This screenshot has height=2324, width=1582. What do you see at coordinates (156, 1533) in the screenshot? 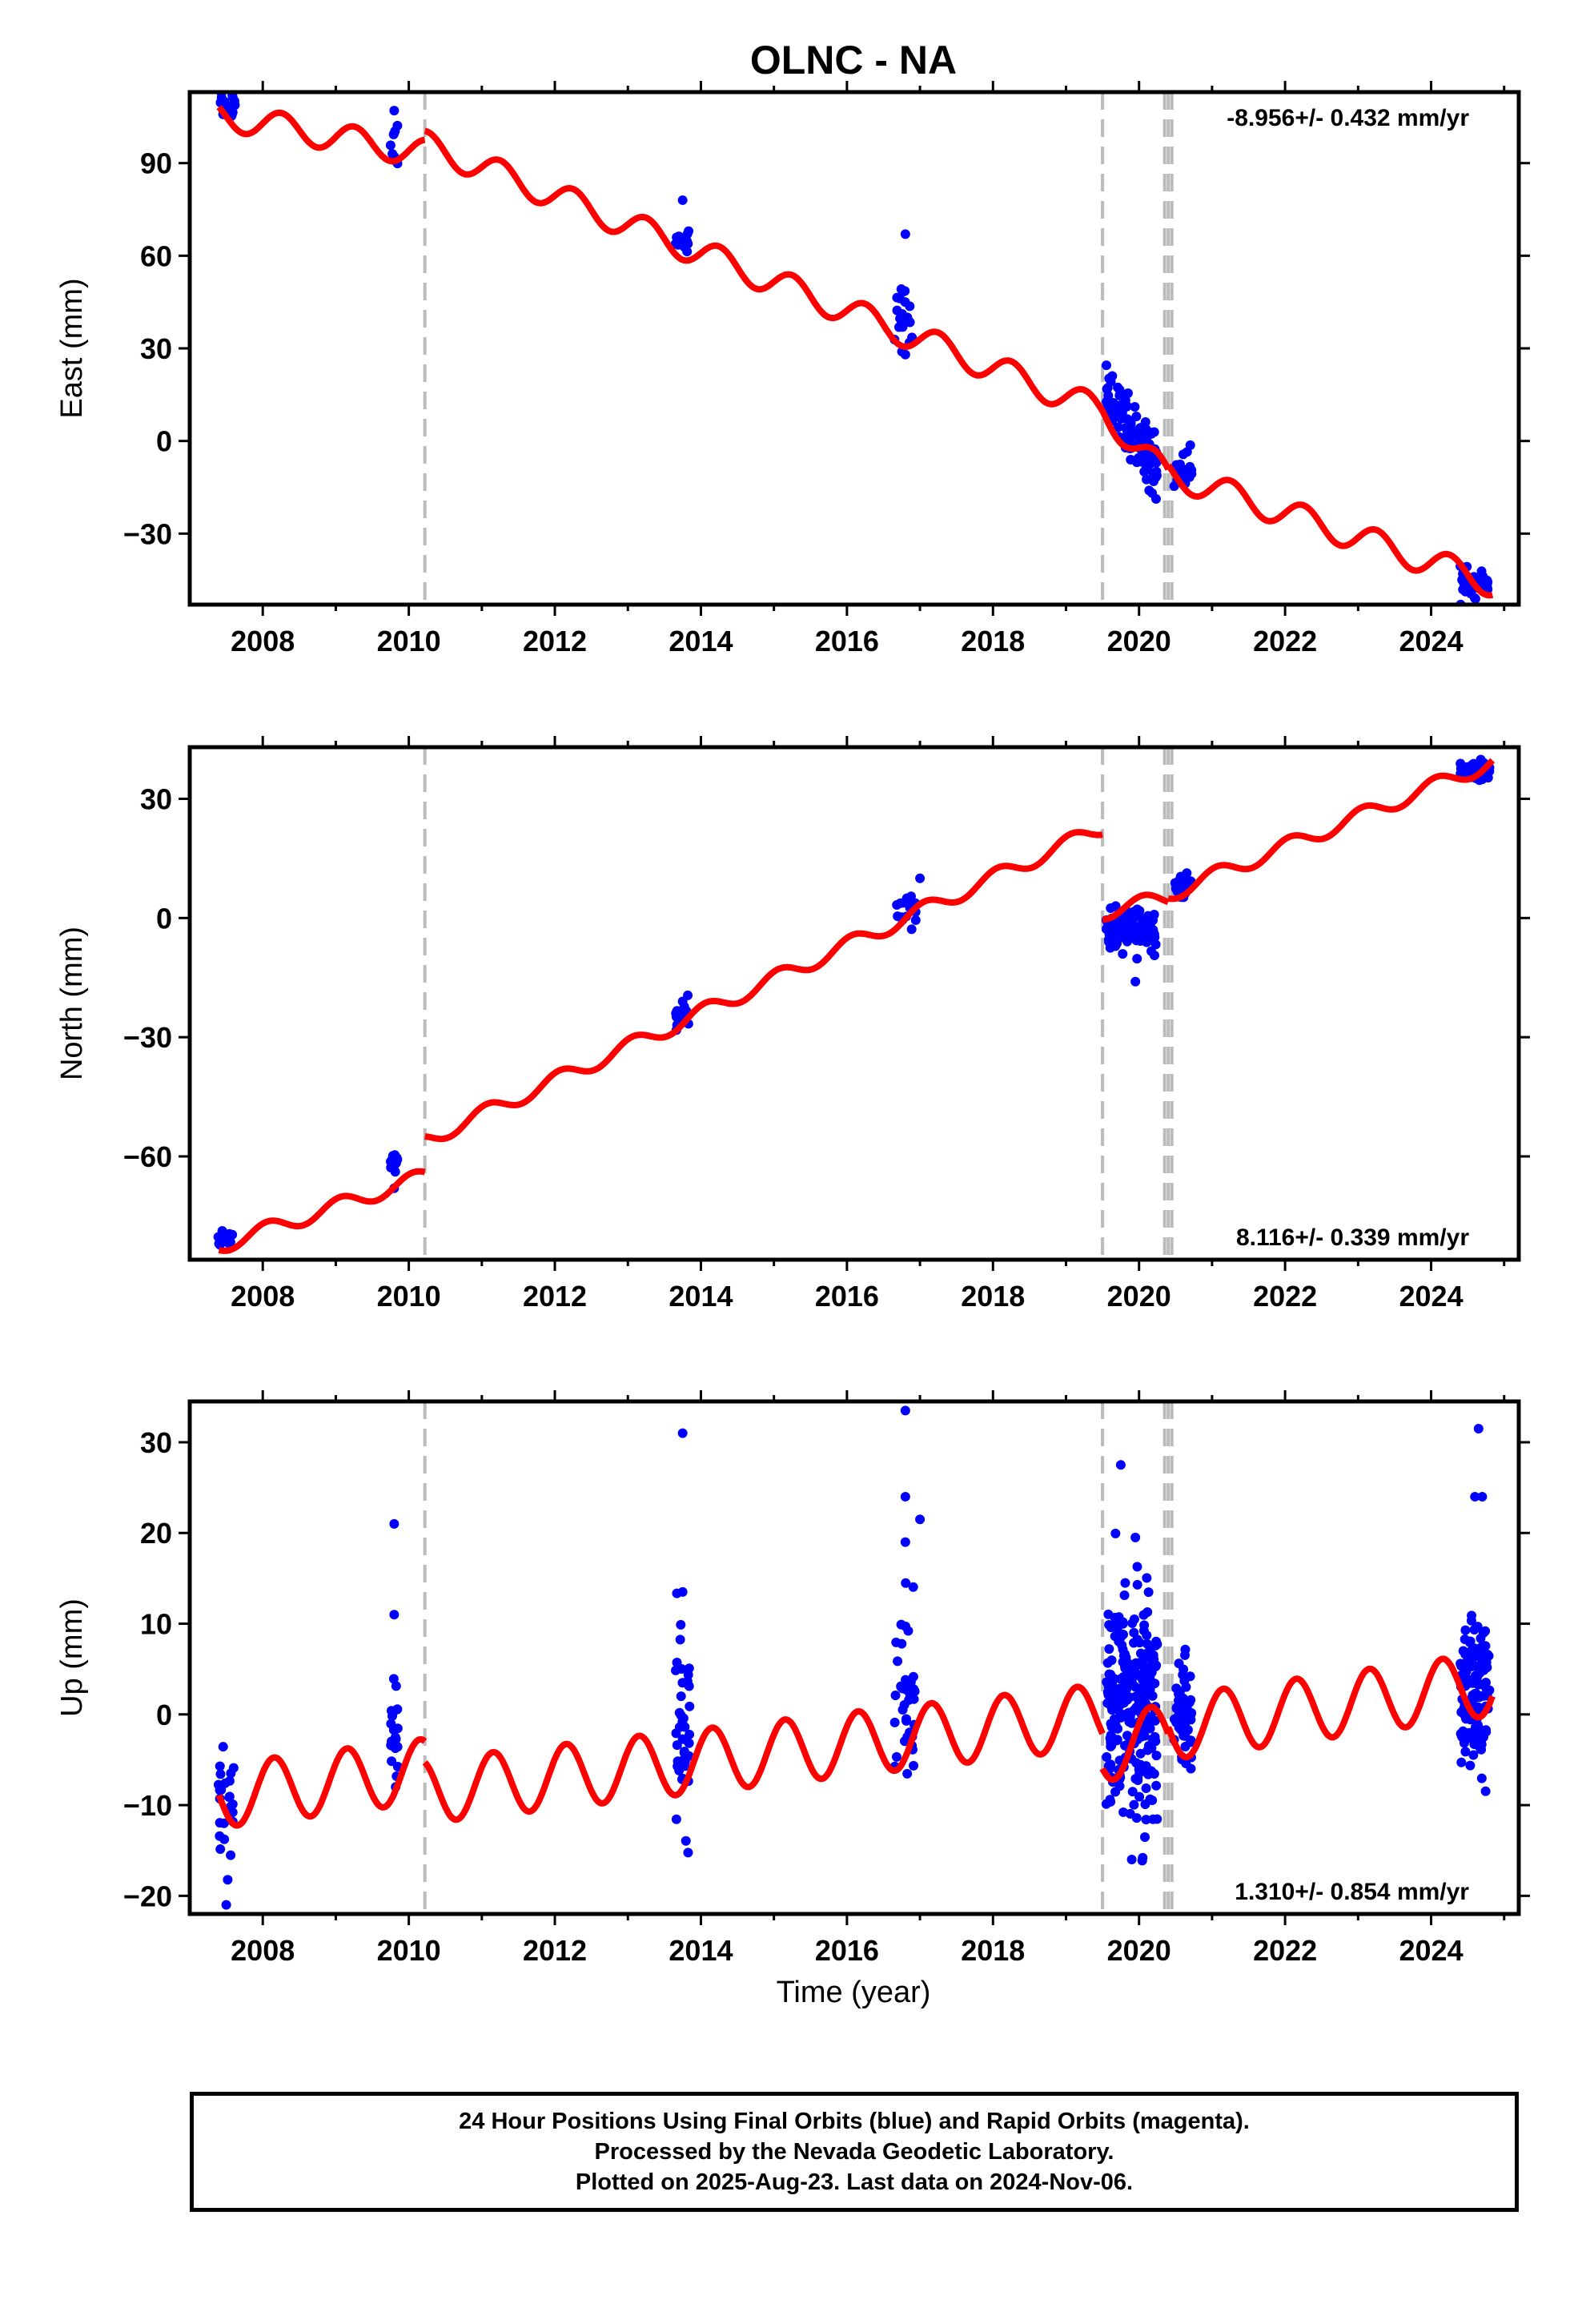
I see `y-tick-label: 20` at bounding box center [156, 1533].